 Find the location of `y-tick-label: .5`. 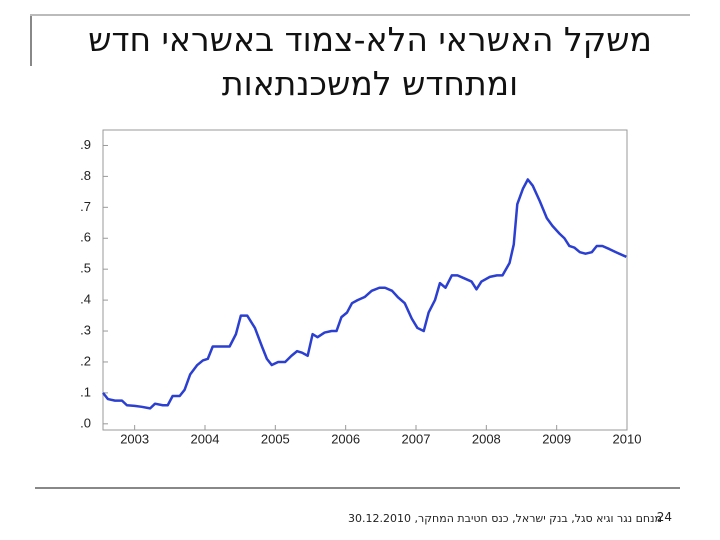

y-tick-label: .5 is located at coordinates (85, 268).